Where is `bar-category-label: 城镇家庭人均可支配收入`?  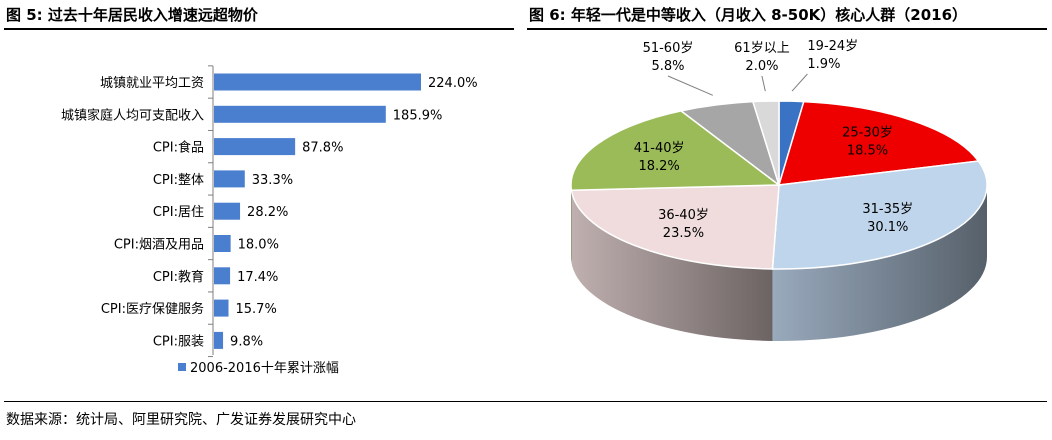
bar-category-label: 城镇家庭人均可支配收入 is located at coordinates (132, 115).